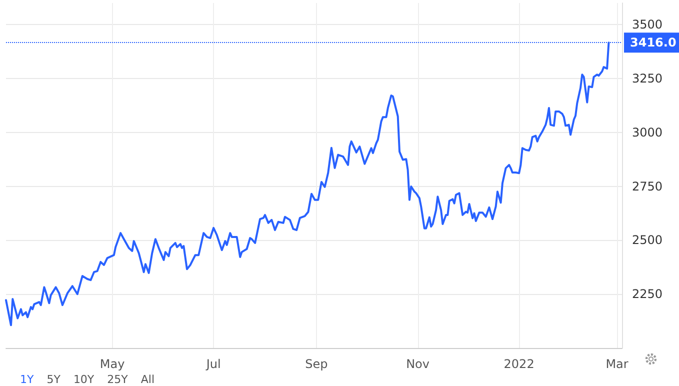  Describe the element at coordinates (617, 364) in the screenshot. I see `x-tick-label: Mar` at that location.